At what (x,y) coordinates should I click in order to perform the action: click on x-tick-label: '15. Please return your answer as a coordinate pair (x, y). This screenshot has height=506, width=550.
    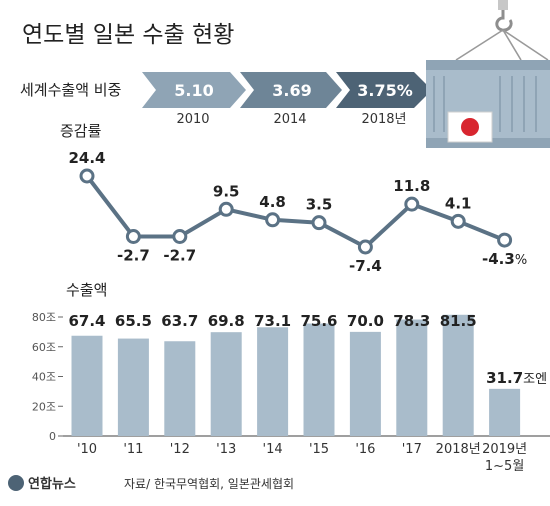
    Looking at the image, I should click on (319, 449).